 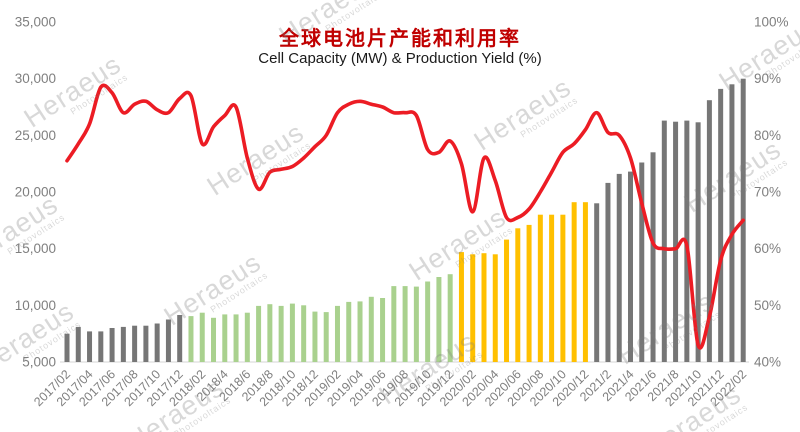 I want to click on left-axis-tick-label: 20,000, so click(x=35, y=192).